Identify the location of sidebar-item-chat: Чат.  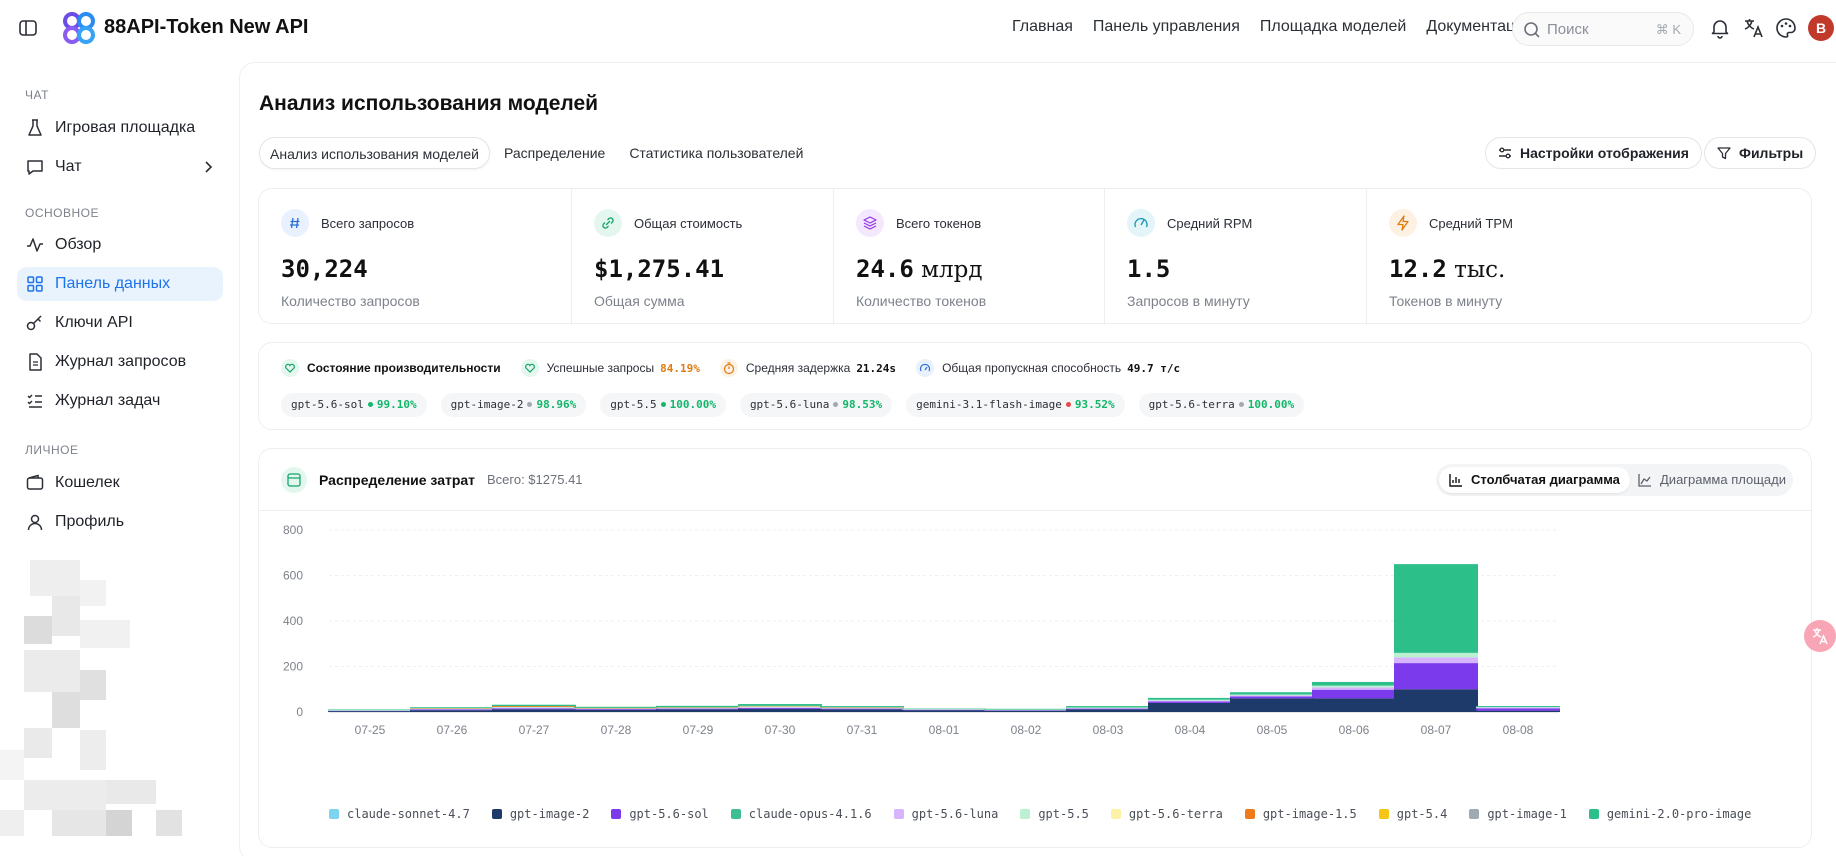
(120, 167).